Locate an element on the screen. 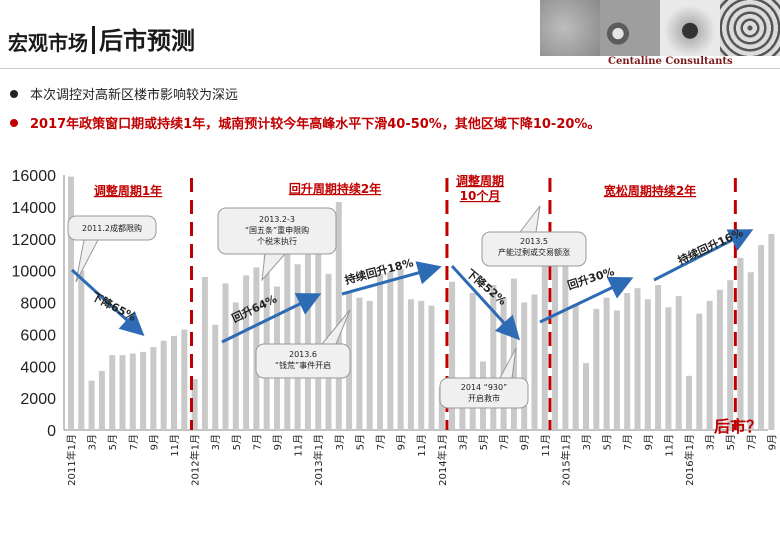 The width and height of the screenshot is (780, 540). logo-image-strip is located at coordinates (660, 28).